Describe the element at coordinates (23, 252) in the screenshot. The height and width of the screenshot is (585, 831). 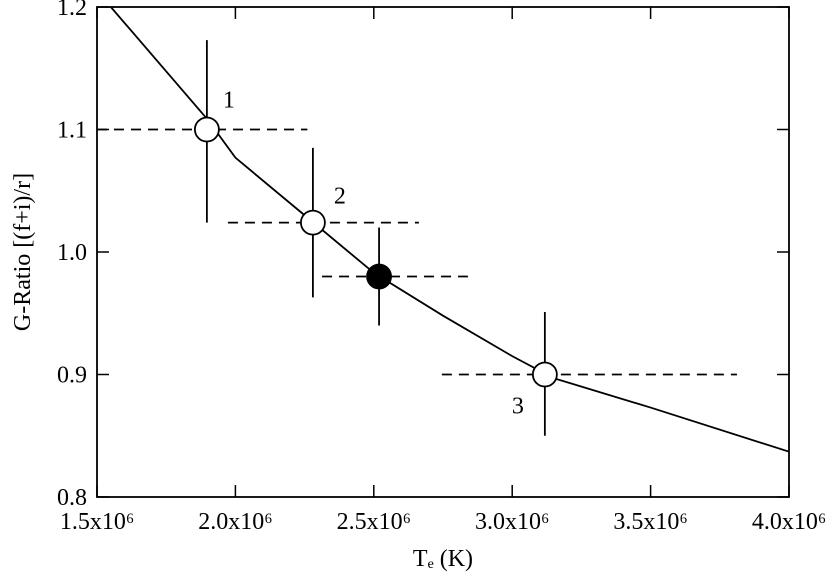
I see `y-axis-label: G-Ratio [(f+i)/r]` at that location.